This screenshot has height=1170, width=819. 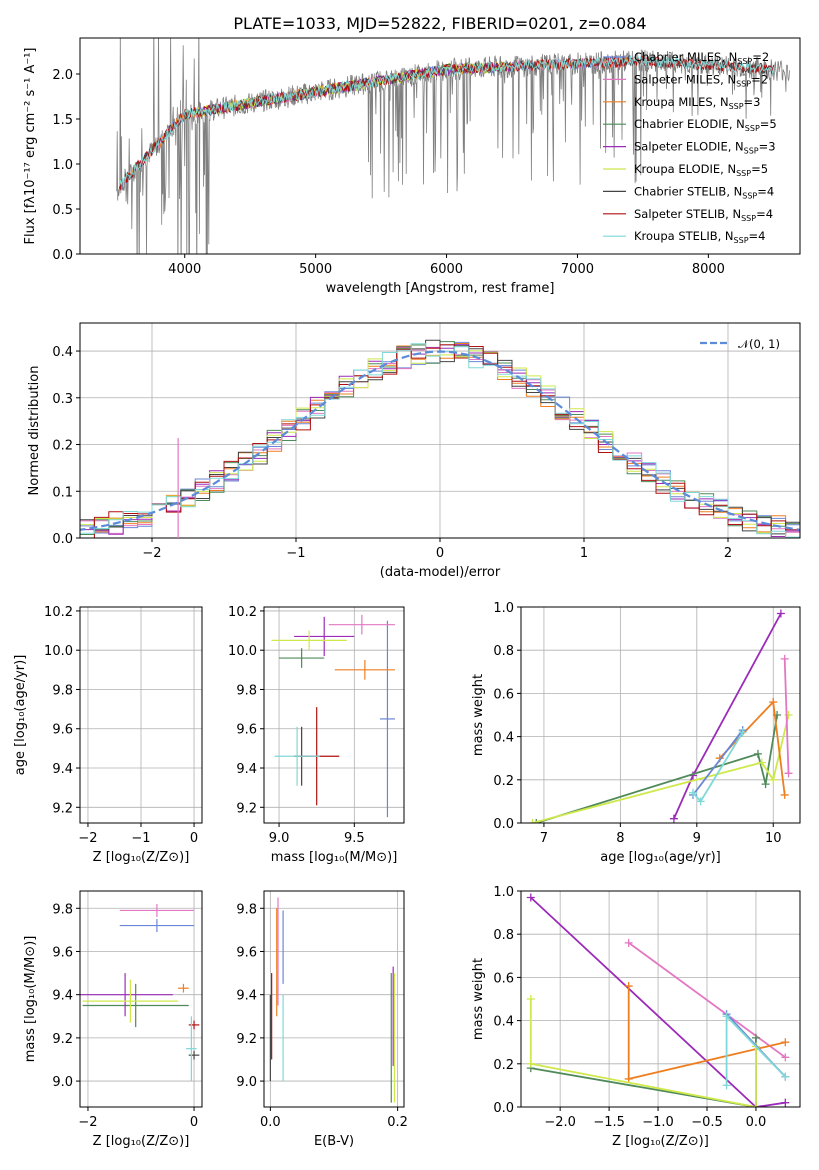 What do you see at coordinates (584, 553) in the screenshot?
I see `x-tick-label: 1` at bounding box center [584, 553].